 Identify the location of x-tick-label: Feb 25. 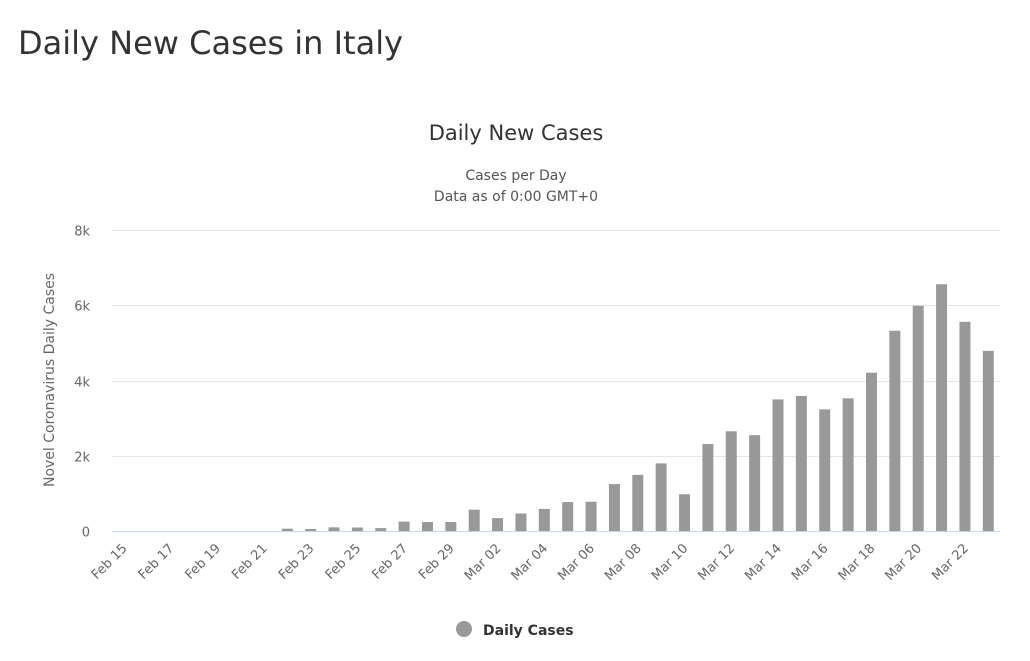
(344, 562).